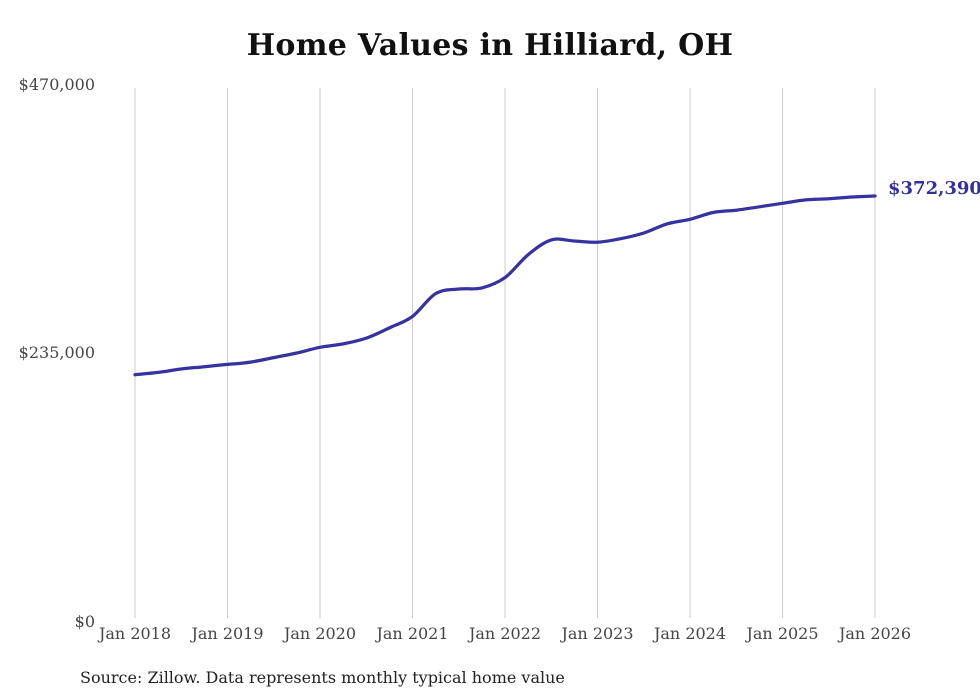 The image size is (980, 699). What do you see at coordinates (934, 188) in the screenshot?
I see `end-value-label: $372,390` at bounding box center [934, 188].